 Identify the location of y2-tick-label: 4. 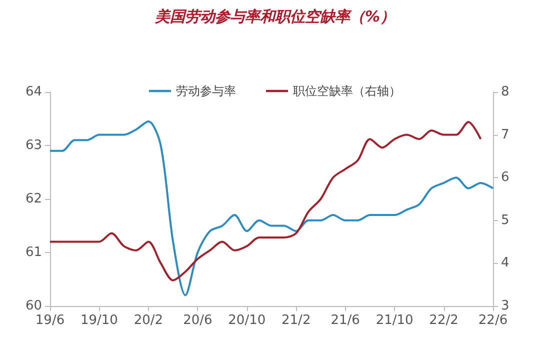
(505, 263).